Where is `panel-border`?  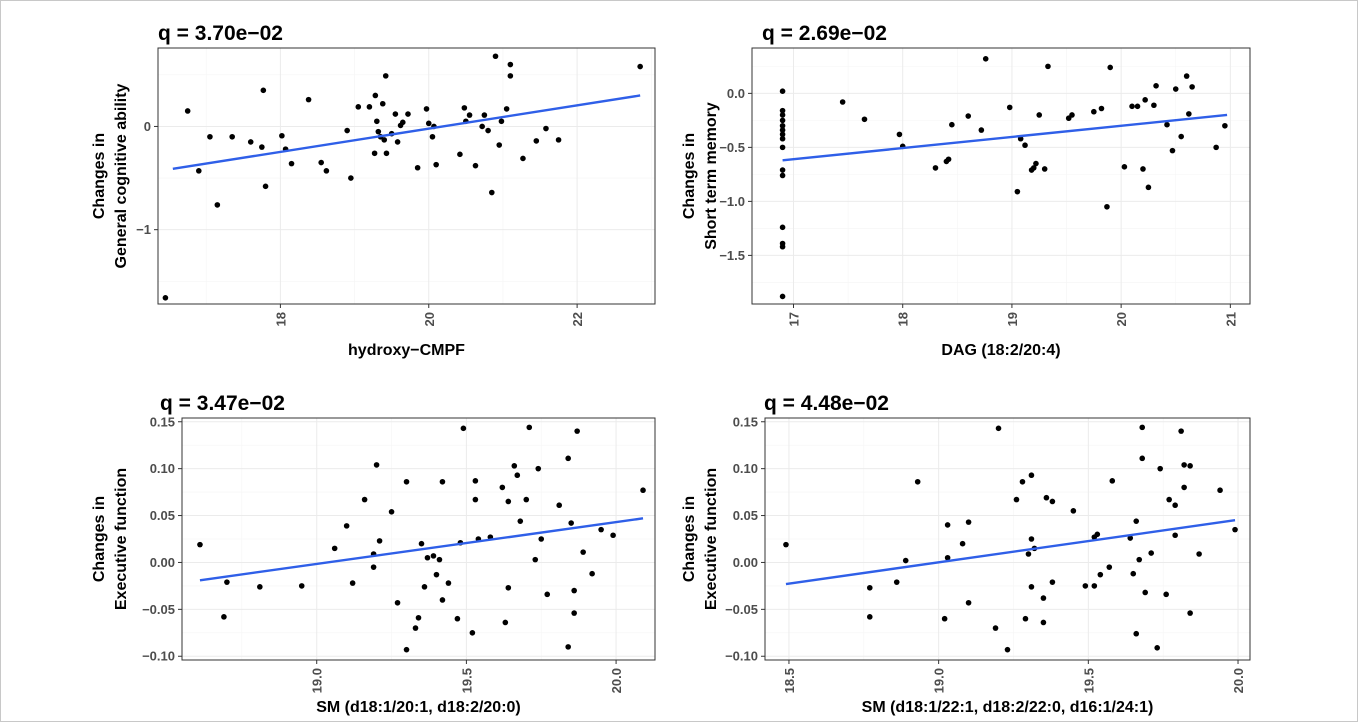 panel-border is located at coordinates (1007, 539).